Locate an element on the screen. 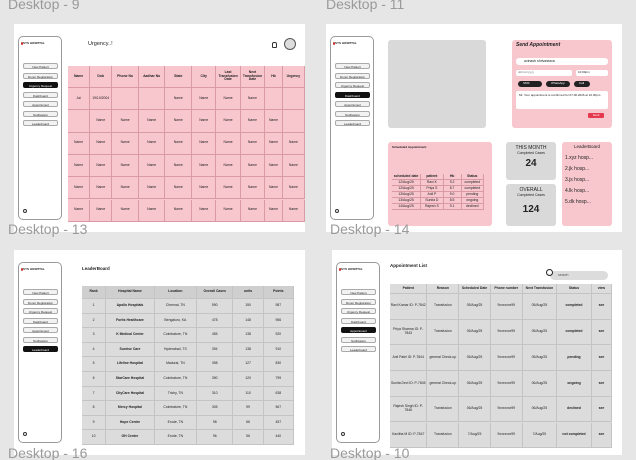 The height and width of the screenshot is (460, 636). table-cell: Transfusion is located at coordinates (443, 307).